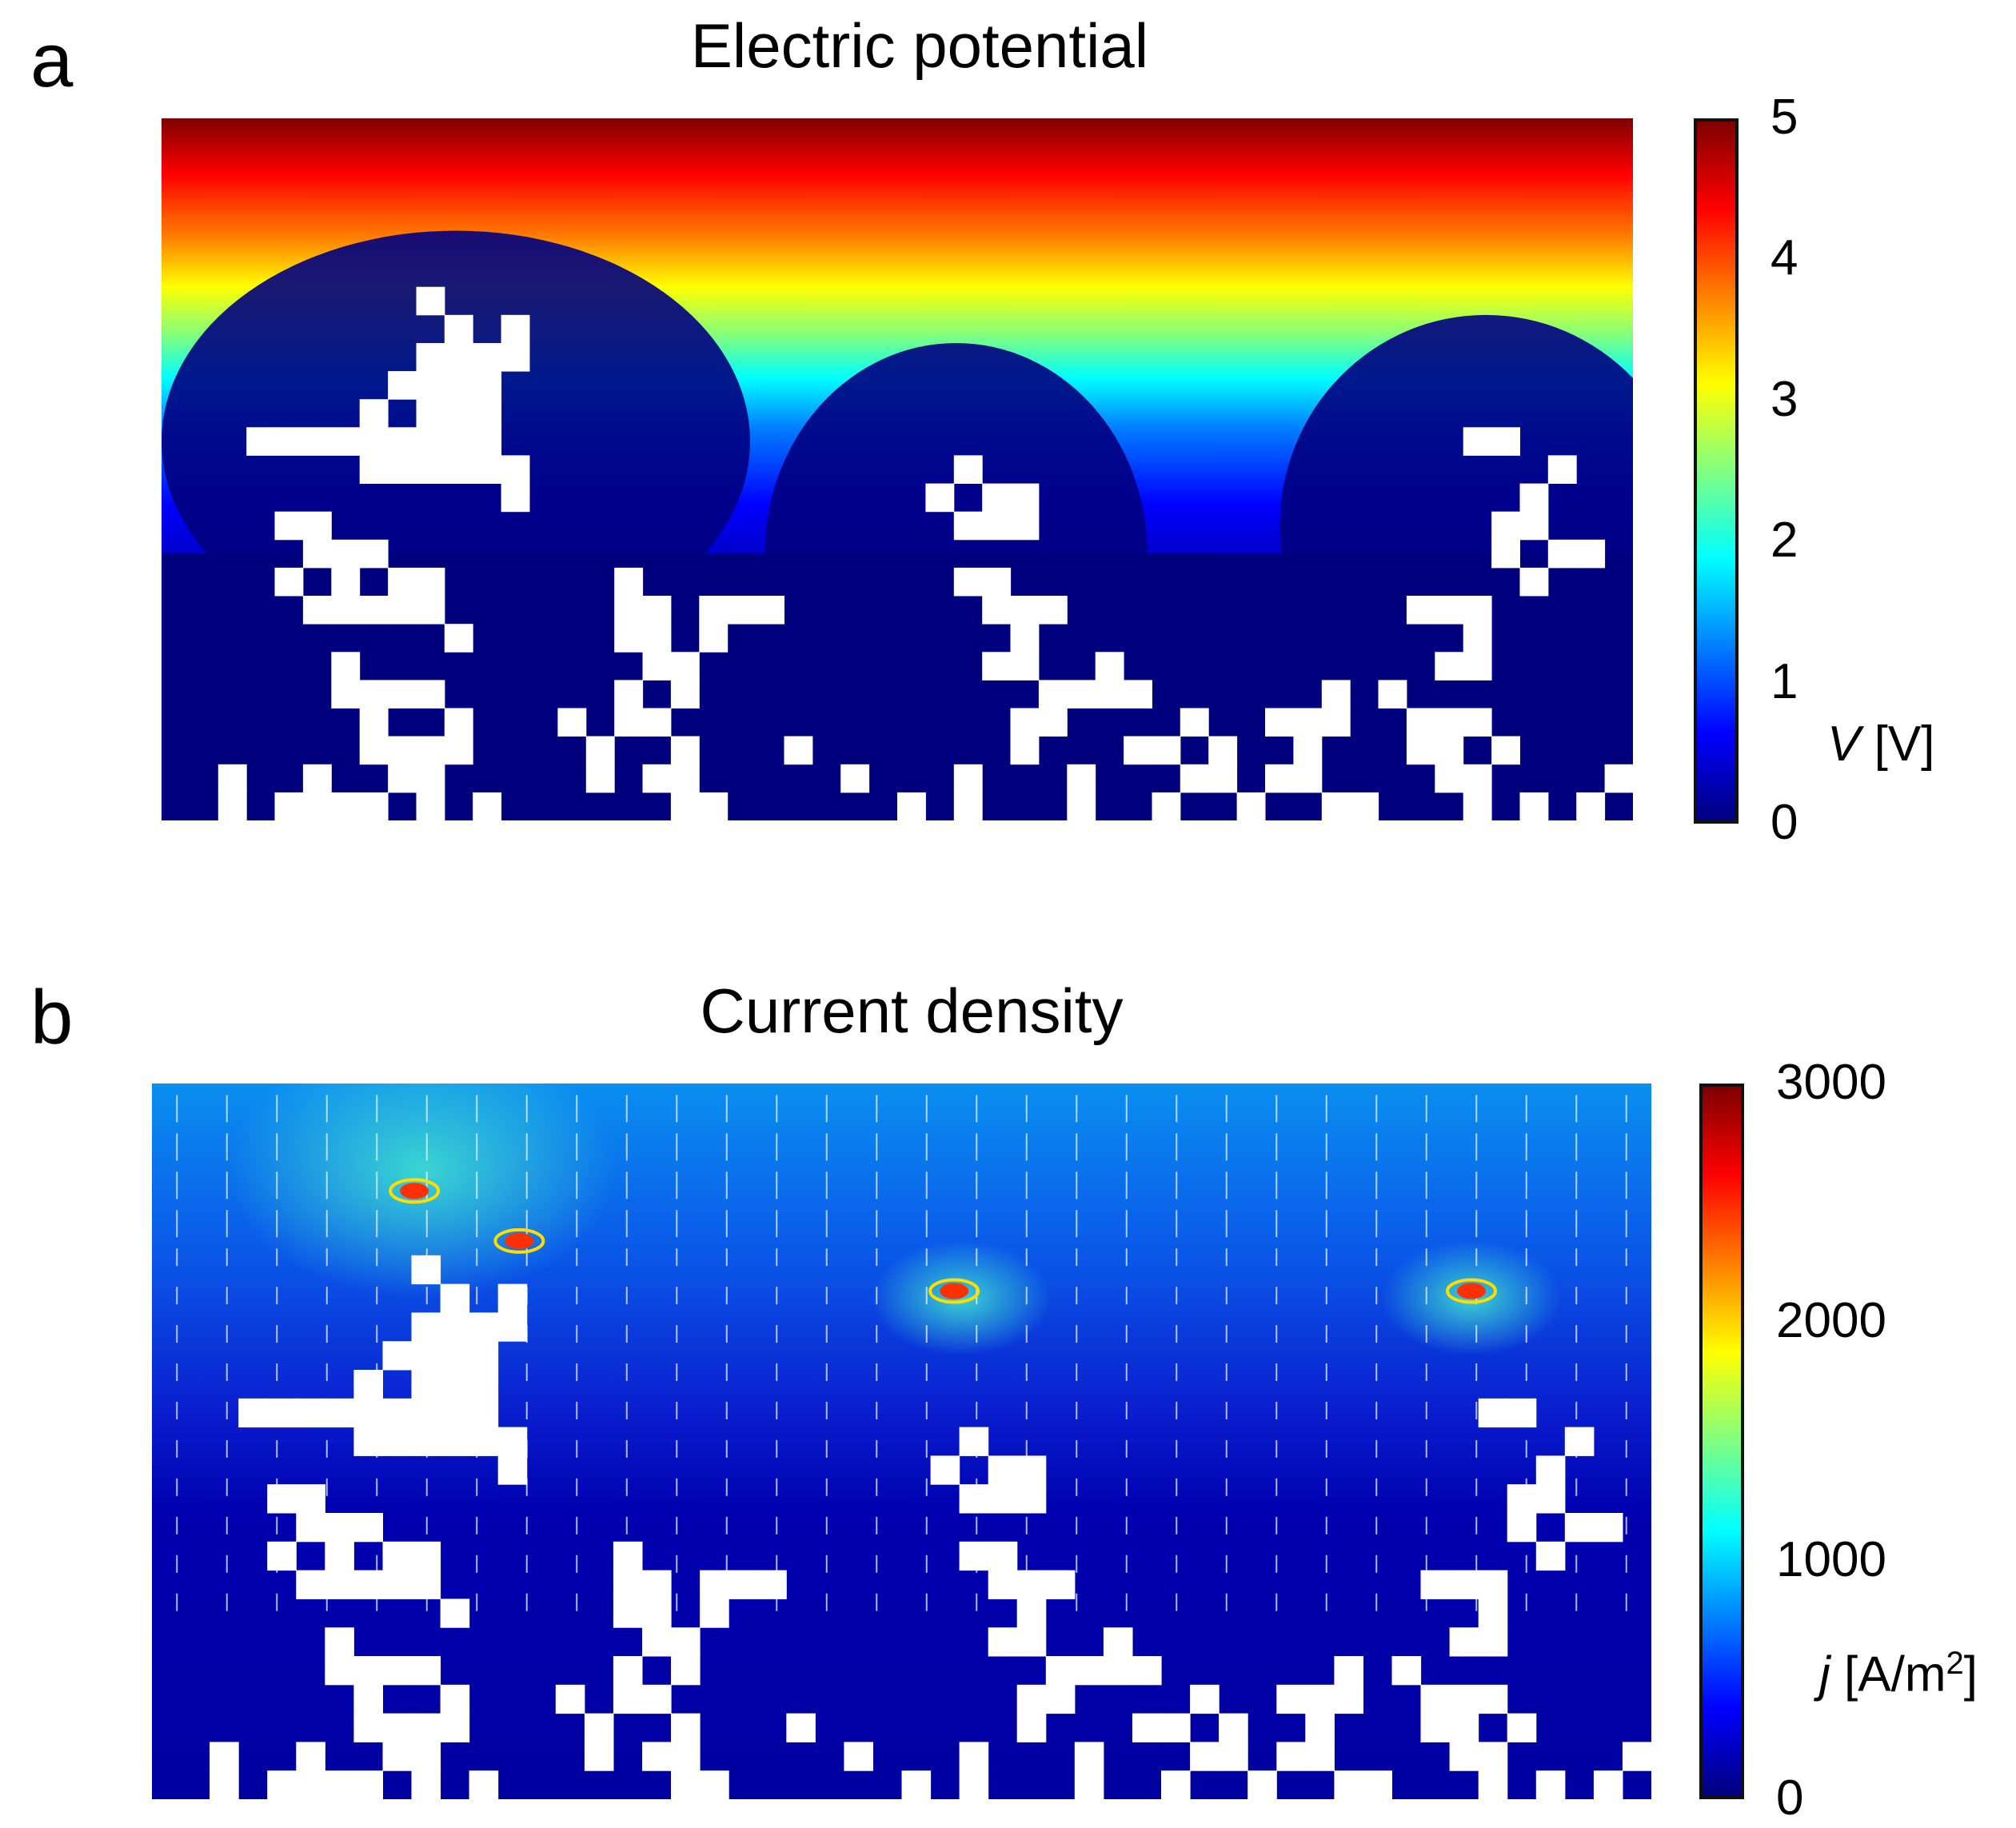 Image resolution: width=2016 pixels, height=1828 pixels. Describe the element at coordinates (1784, 541) in the screenshot. I see `colorbar-tick-2: 2` at that location.